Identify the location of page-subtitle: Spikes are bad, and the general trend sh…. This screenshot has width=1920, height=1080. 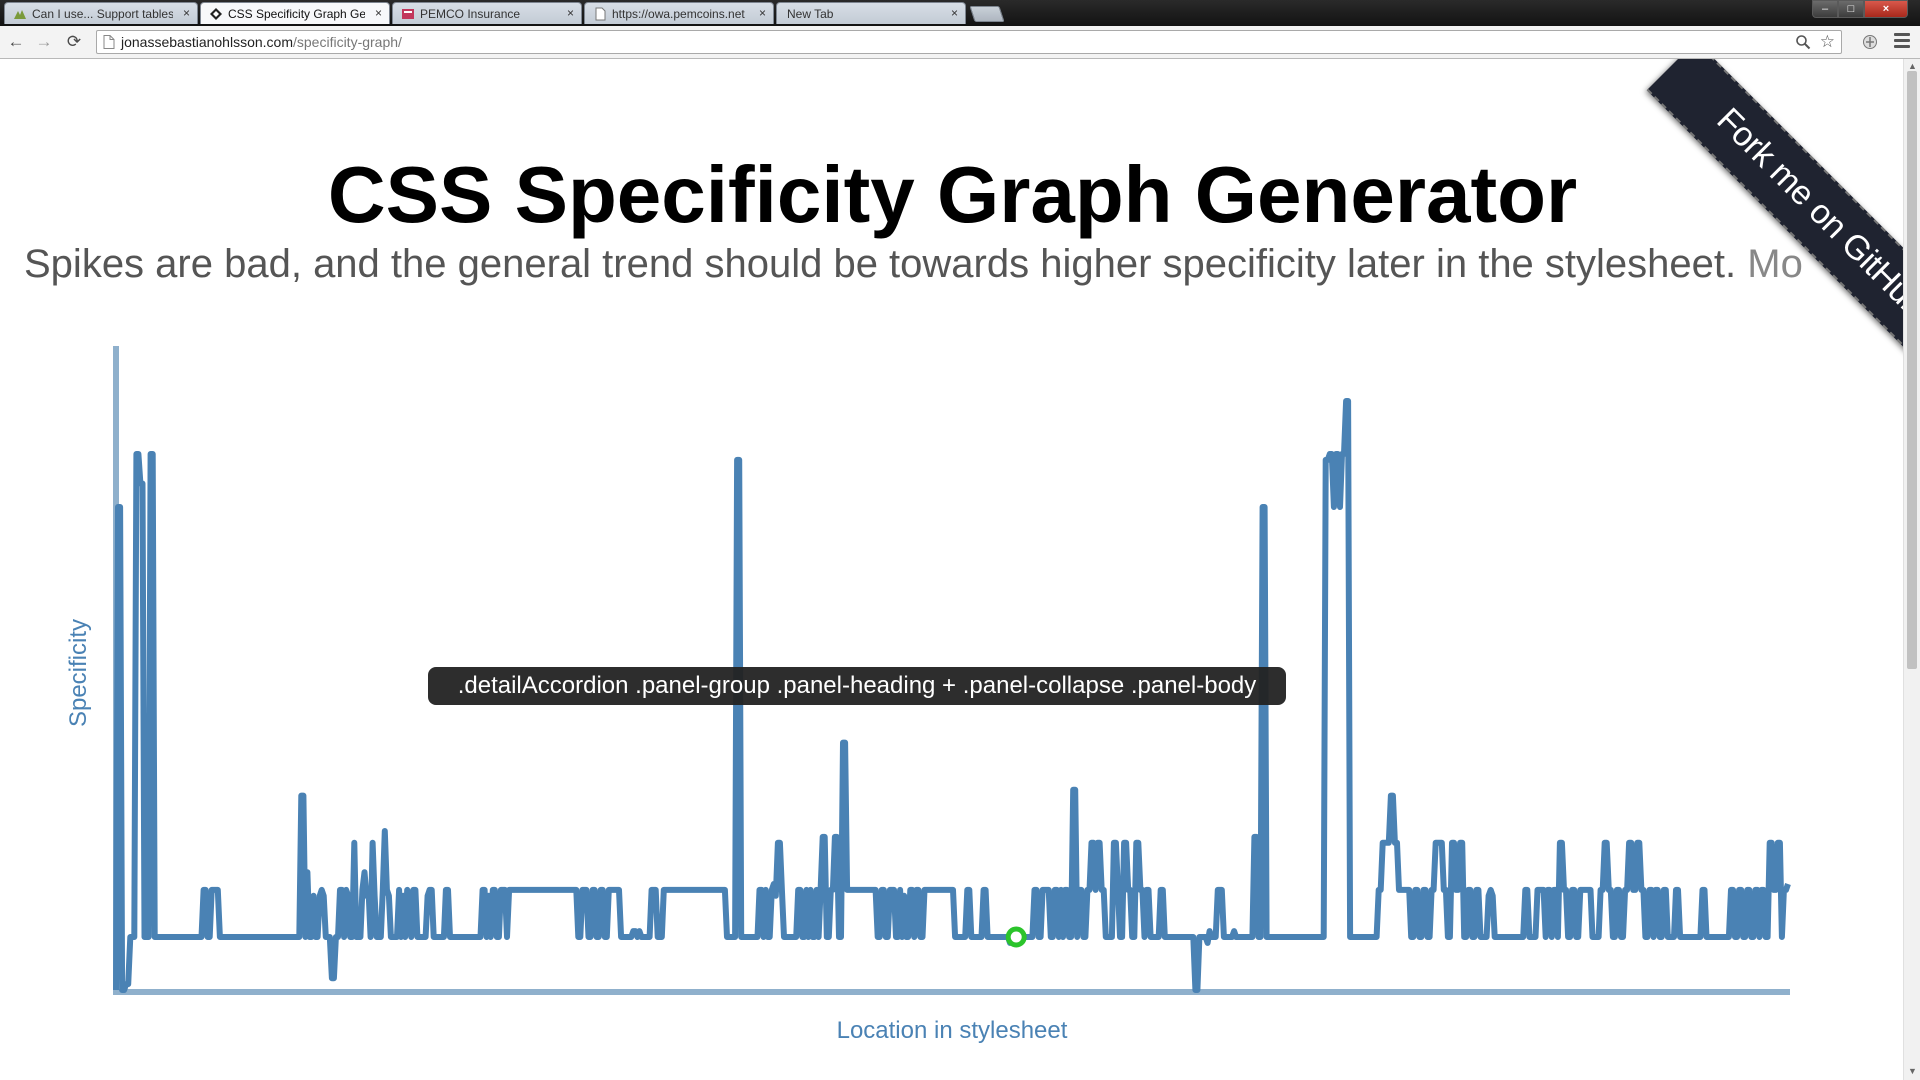
(913, 264).